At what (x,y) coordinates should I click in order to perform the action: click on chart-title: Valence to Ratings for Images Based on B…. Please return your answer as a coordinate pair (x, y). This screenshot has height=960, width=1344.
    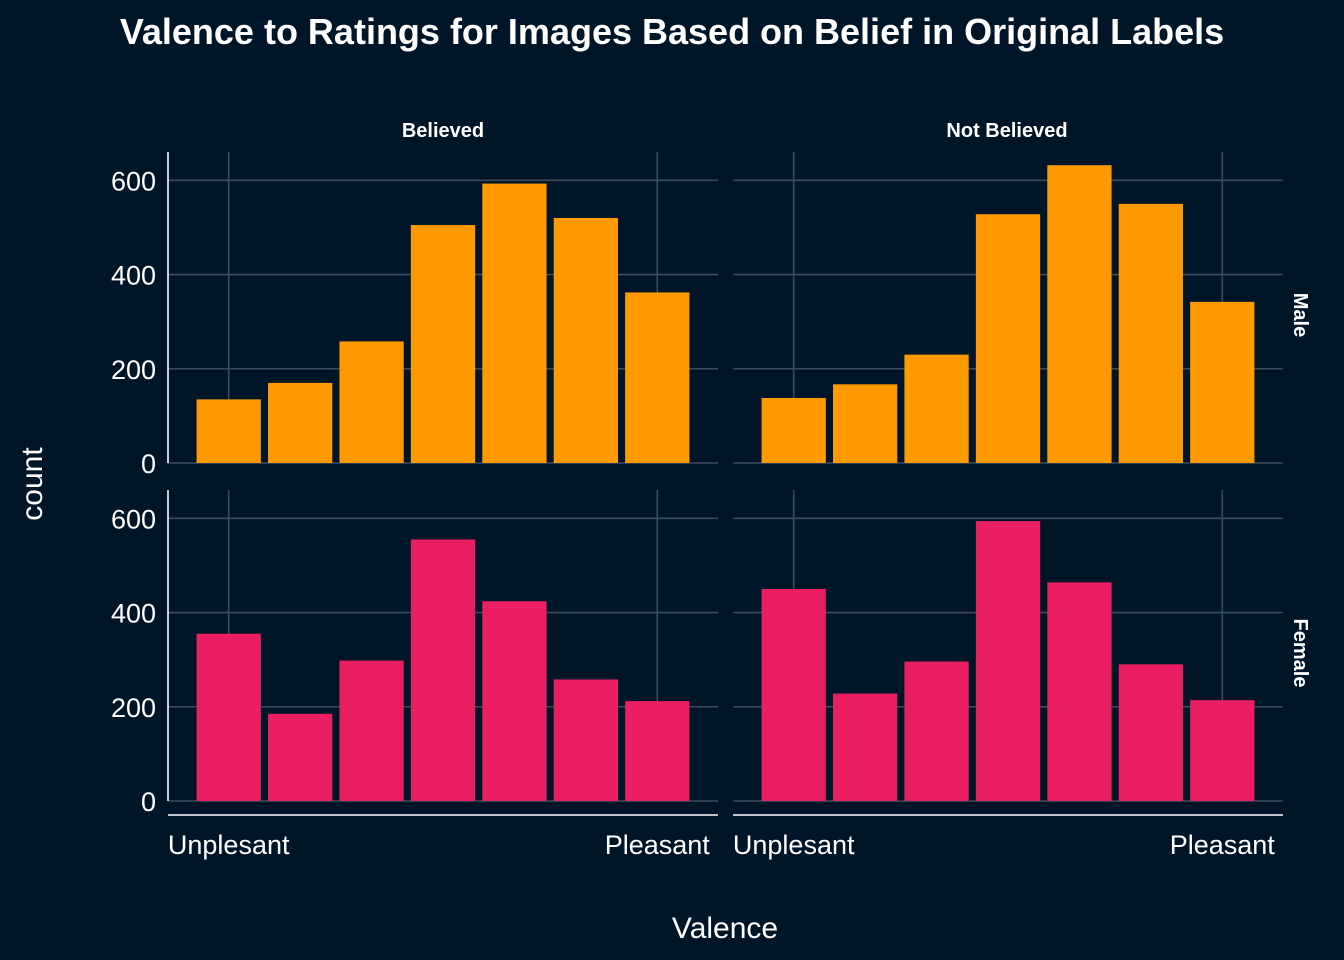
    Looking at the image, I should click on (672, 31).